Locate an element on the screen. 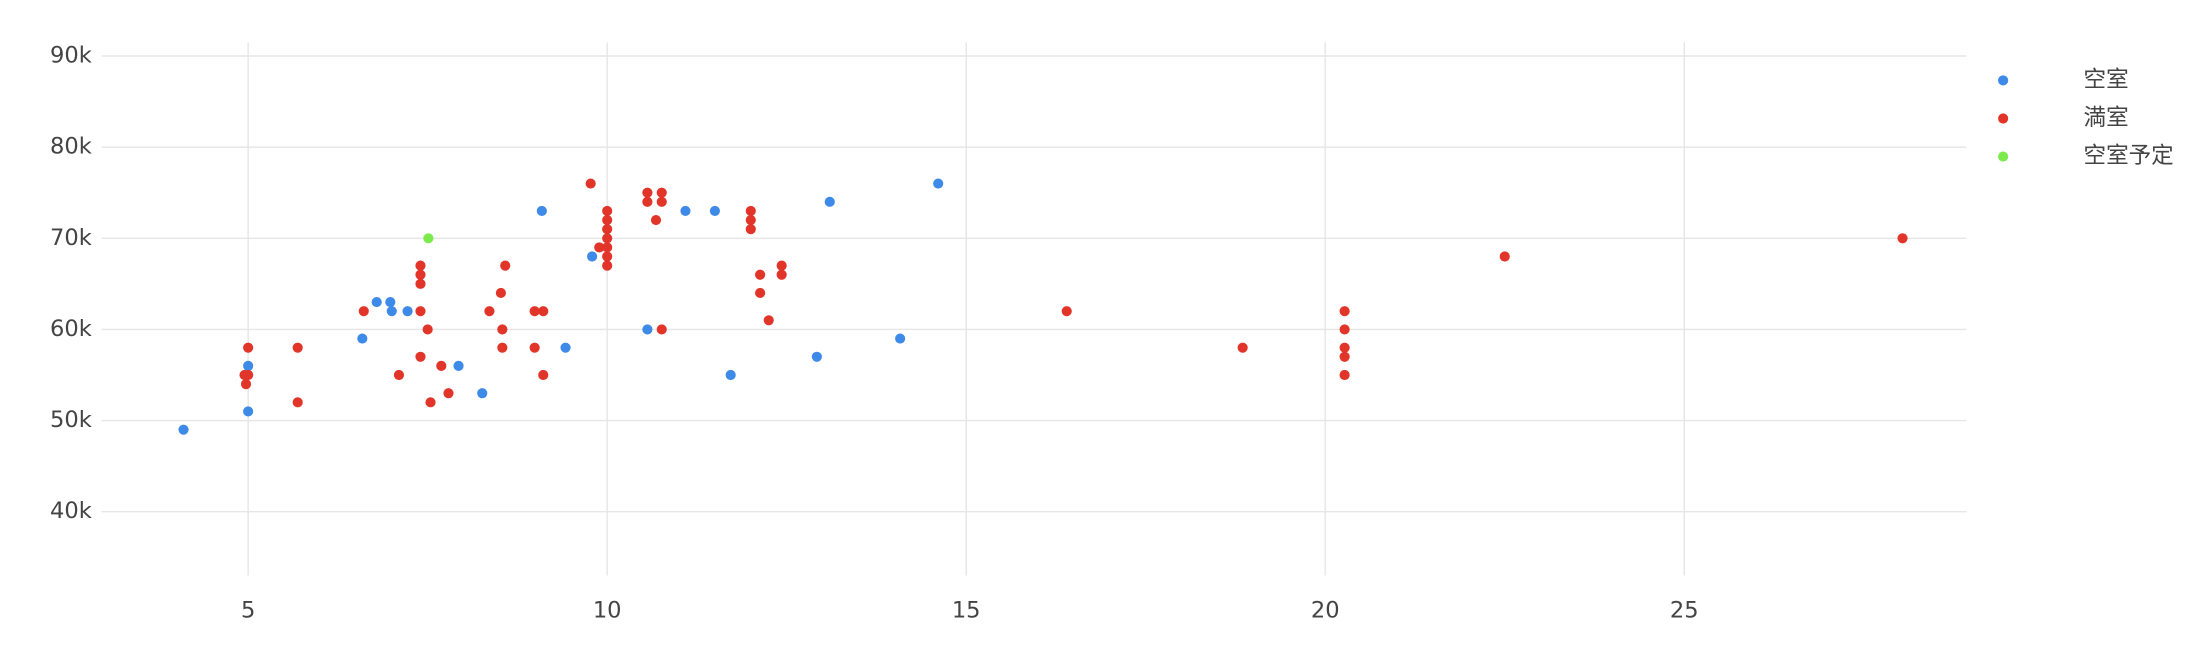  x-tick-label: 5 is located at coordinates (248, 610).